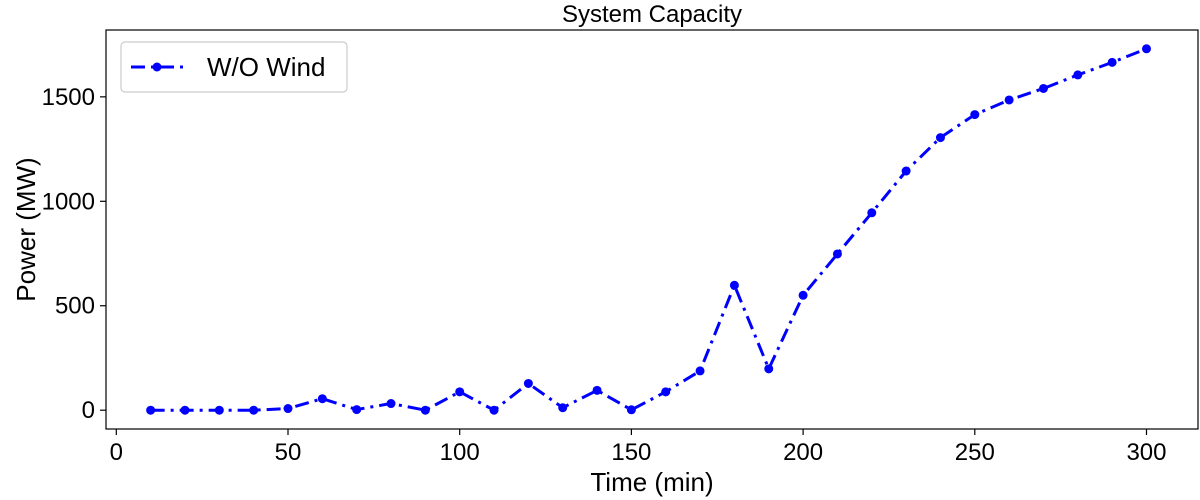 Image resolution: width=1200 pixels, height=500 pixels. Describe the element at coordinates (460, 452) in the screenshot. I see `x-tick-label: 100` at that location.